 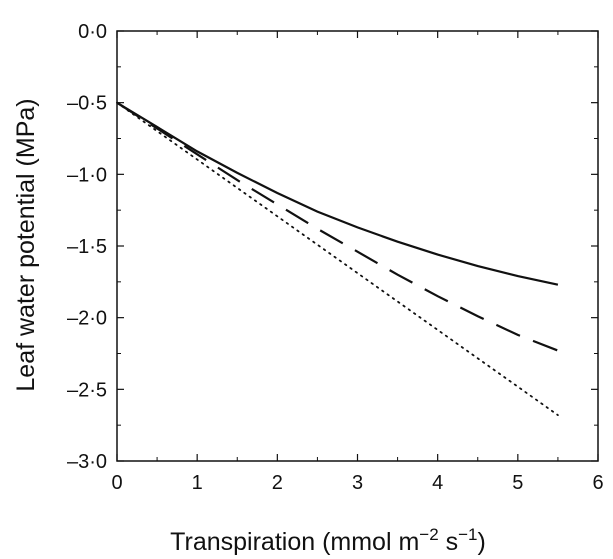 I want to click on y-tick-label: –1·5, so click(x=87, y=247).